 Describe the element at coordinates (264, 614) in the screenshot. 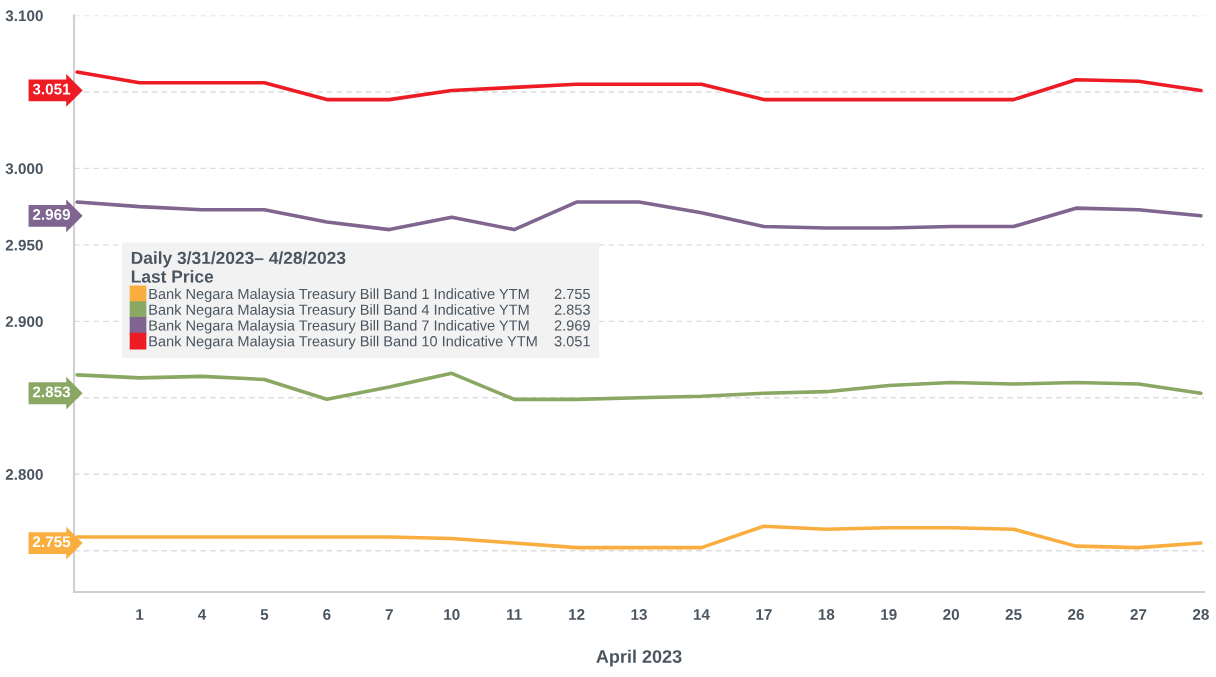

I see `x-tick-label: 5` at that location.